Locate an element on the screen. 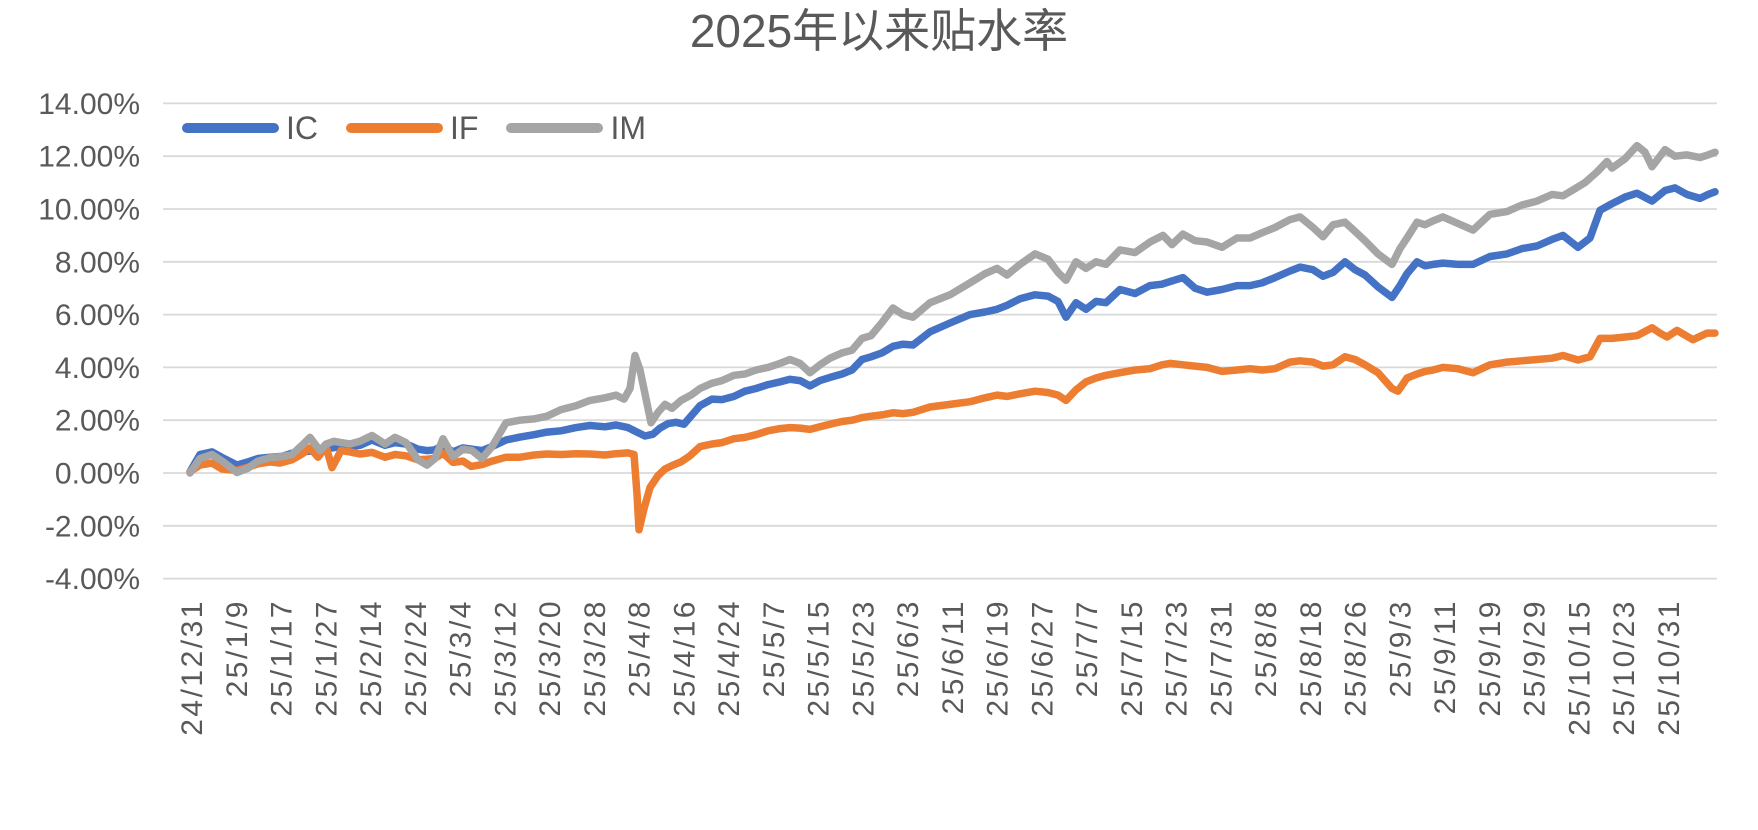  legend-item-im: IM is located at coordinates (576, 128).